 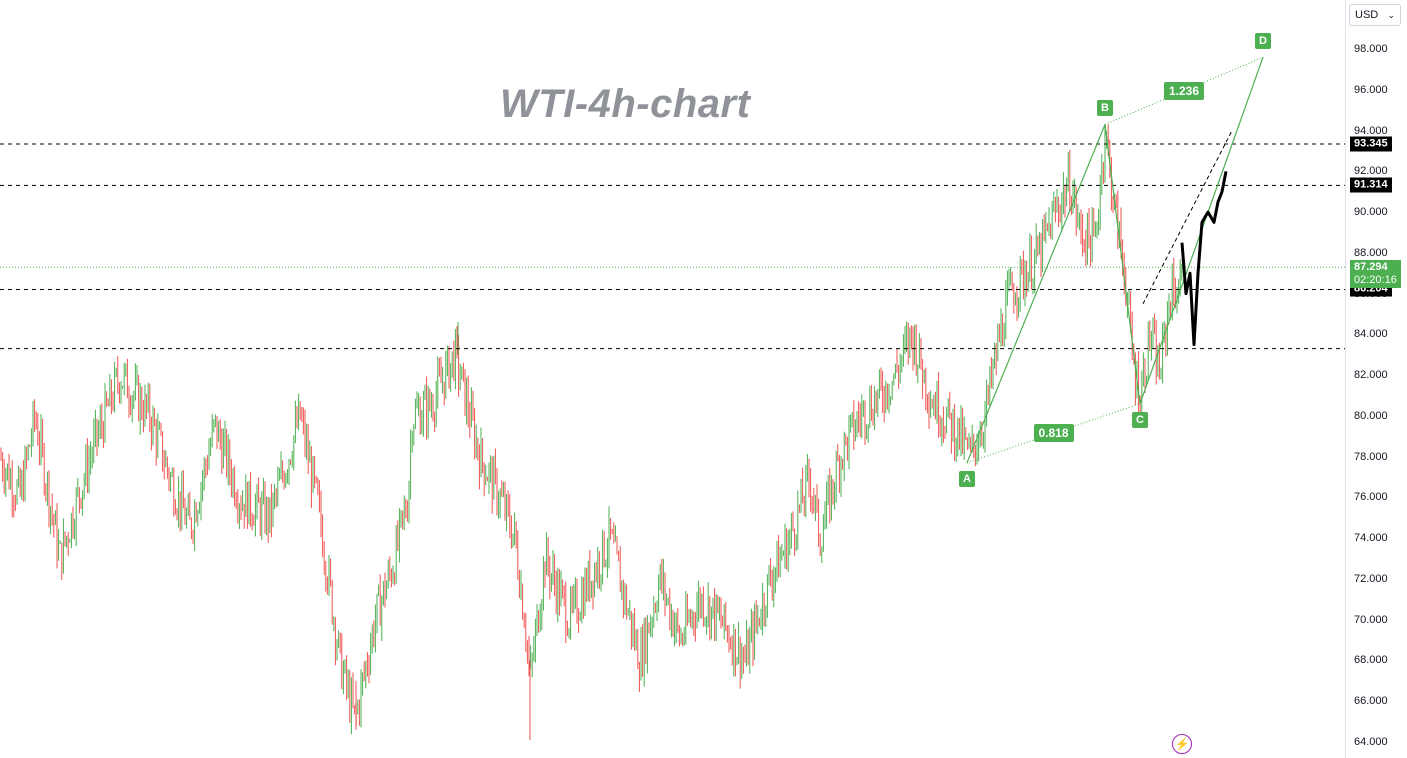 I want to click on y-tick-label: 68.000, so click(x=1371, y=660).